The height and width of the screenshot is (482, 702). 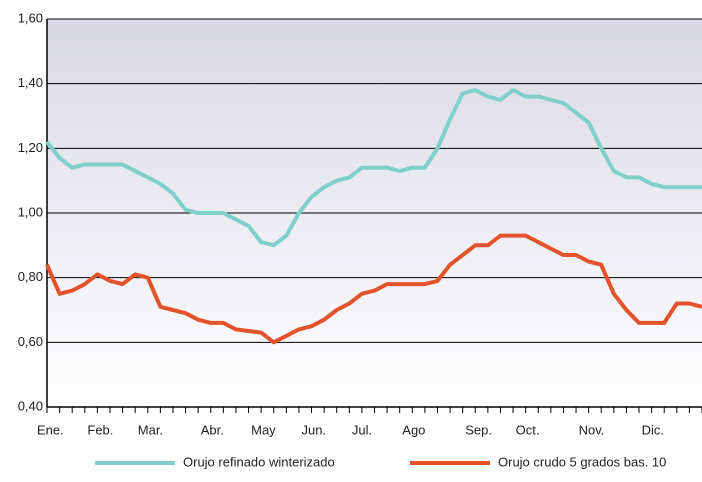 What do you see at coordinates (653, 429) in the screenshot?
I see `x-tick-label: Dic.` at bounding box center [653, 429].